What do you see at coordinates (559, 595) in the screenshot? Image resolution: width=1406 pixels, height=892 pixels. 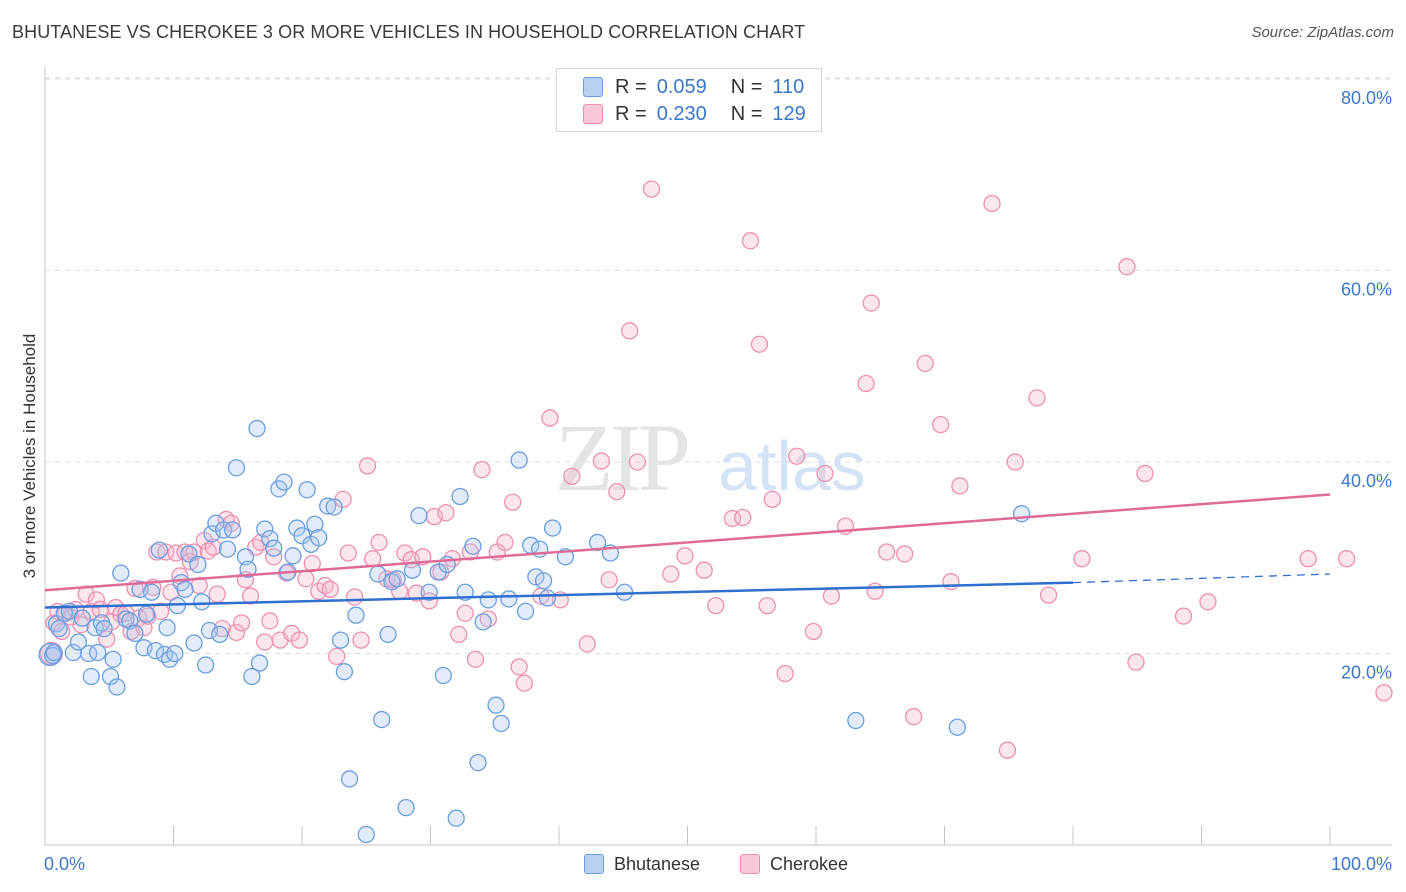 I see `bhutanese-trend-line` at bounding box center [559, 595].